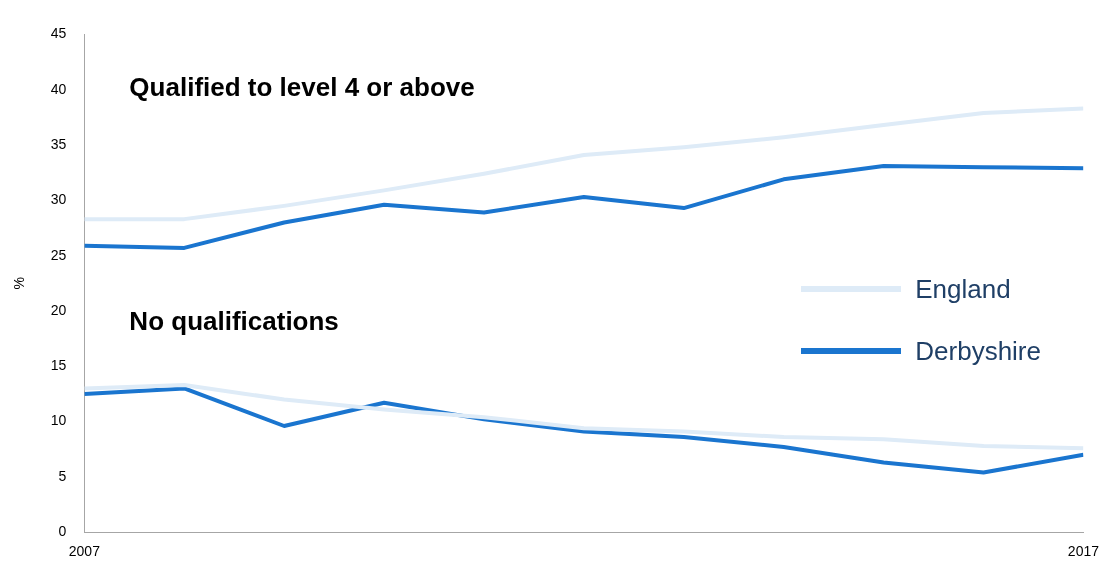 The image size is (1119, 581). Describe the element at coordinates (58, 199) in the screenshot. I see `y-tick-label: 30` at that location.